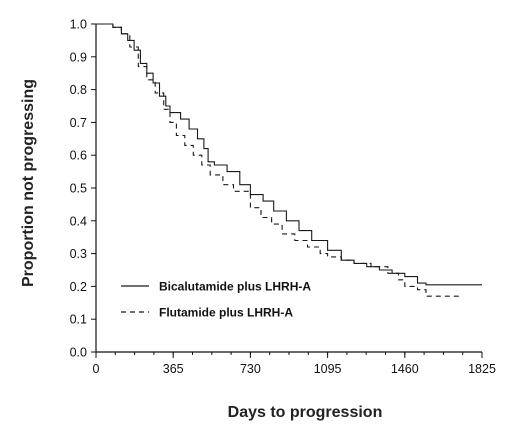  What do you see at coordinates (226, 313) in the screenshot?
I see `legend-label: Flutamide plus LHRH-A` at bounding box center [226, 313].